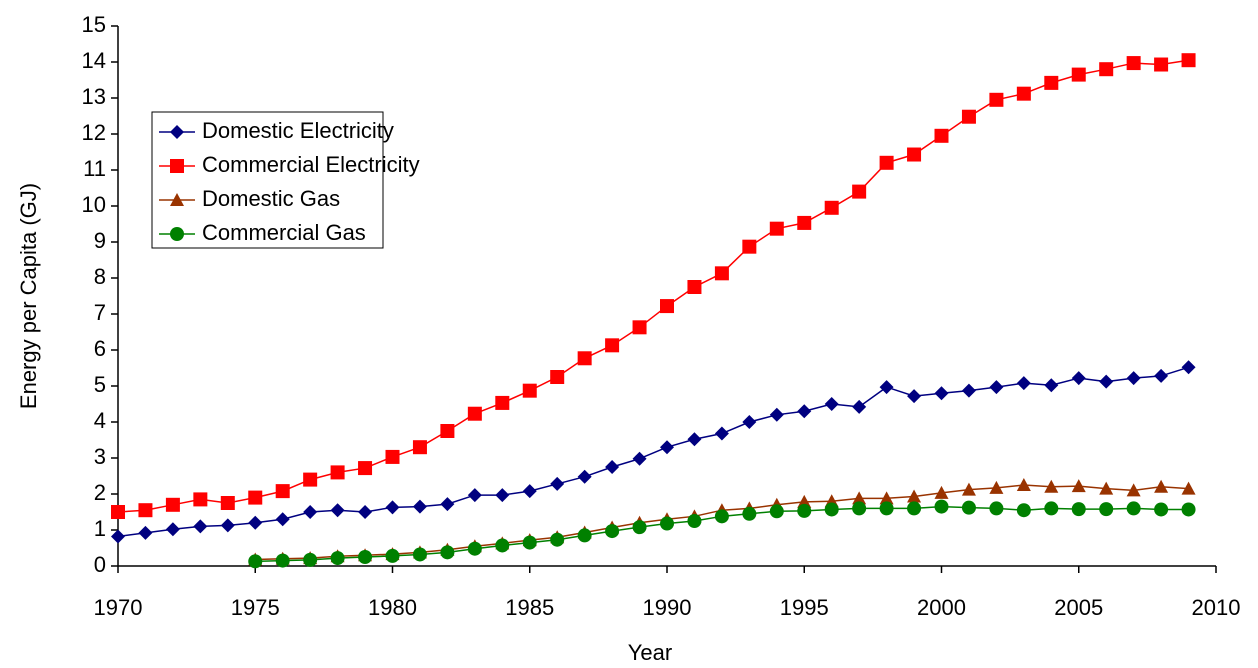 The image size is (1258, 668). I want to click on y-axis-label: Energy per Capita (GJ), so click(28, 296).